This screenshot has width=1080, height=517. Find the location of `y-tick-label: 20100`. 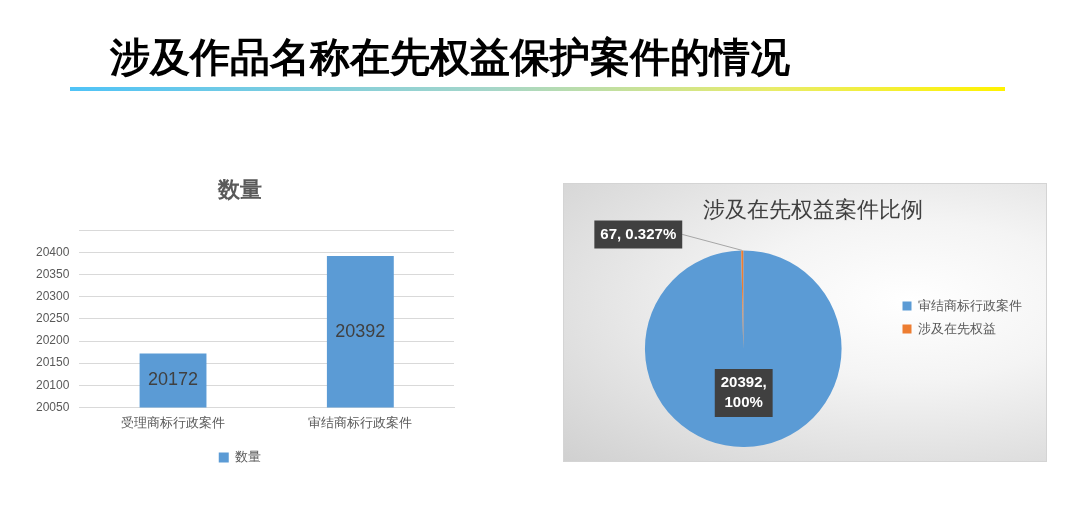

y-tick-label: 20100 is located at coordinates (52, 384).